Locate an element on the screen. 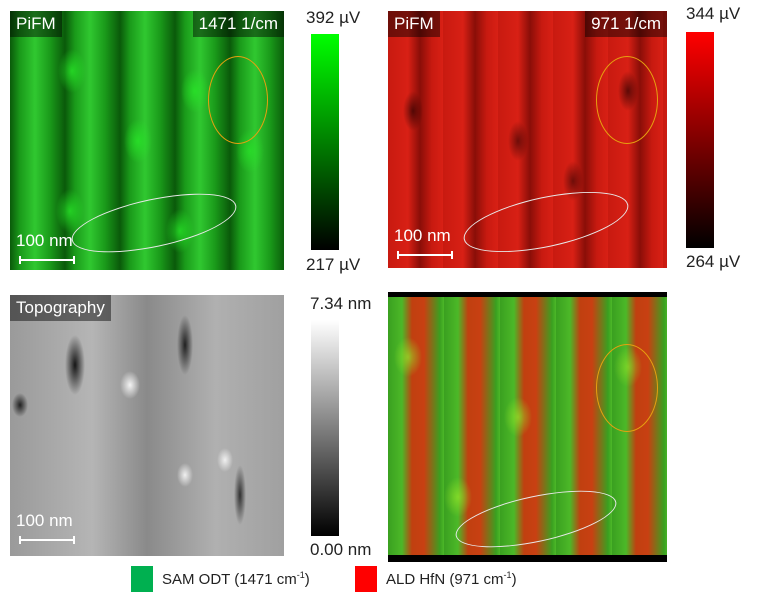 This screenshot has width=768, height=599. wavenumber-label: 971 1/cm is located at coordinates (626, 24).